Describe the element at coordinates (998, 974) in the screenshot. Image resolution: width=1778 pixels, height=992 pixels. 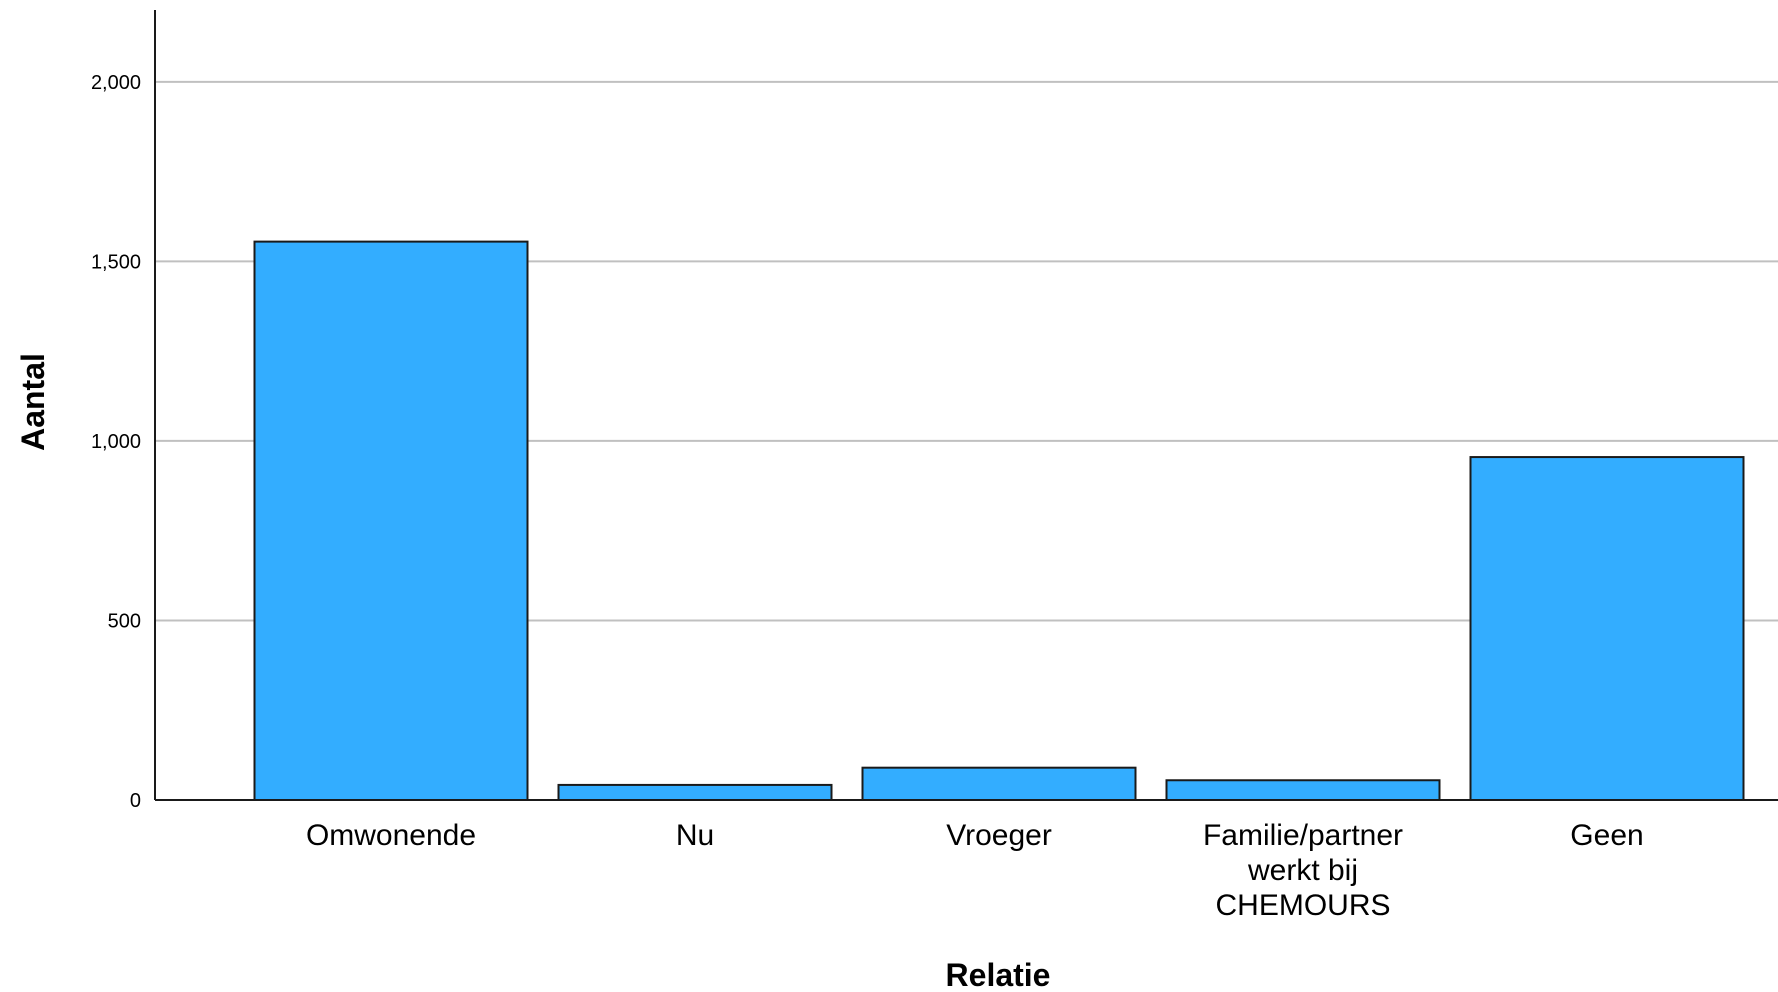
I see `x-axis-title: Relatie` at that location.